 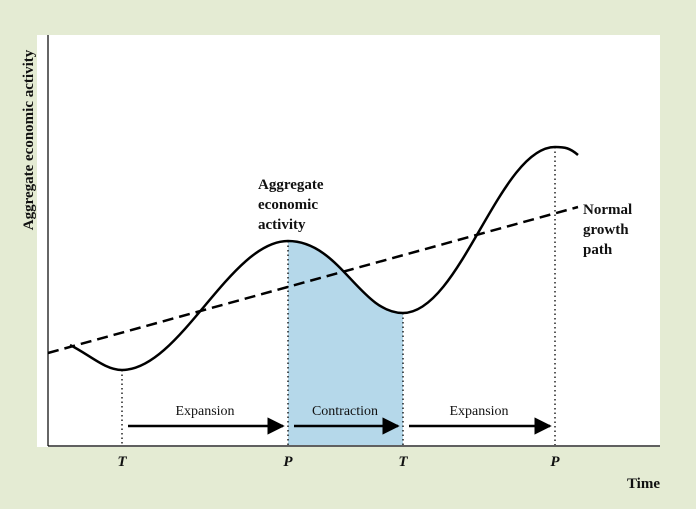 What do you see at coordinates (282, 225) in the screenshot?
I see `curve-label: activity` at bounding box center [282, 225].